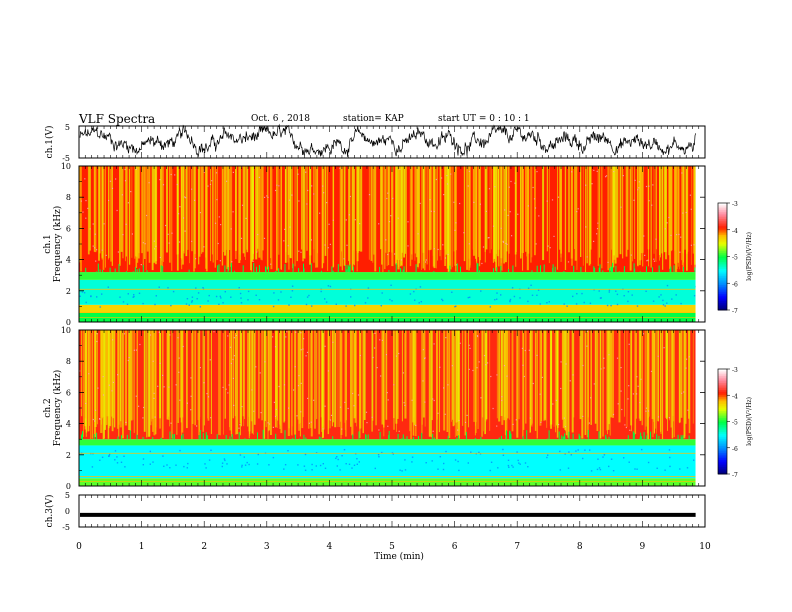 The height and width of the screenshot is (612, 792). What do you see at coordinates (68, 260) in the screenshot?
I see `spec-ytick-label: 4` at bounding box center [68, 260].